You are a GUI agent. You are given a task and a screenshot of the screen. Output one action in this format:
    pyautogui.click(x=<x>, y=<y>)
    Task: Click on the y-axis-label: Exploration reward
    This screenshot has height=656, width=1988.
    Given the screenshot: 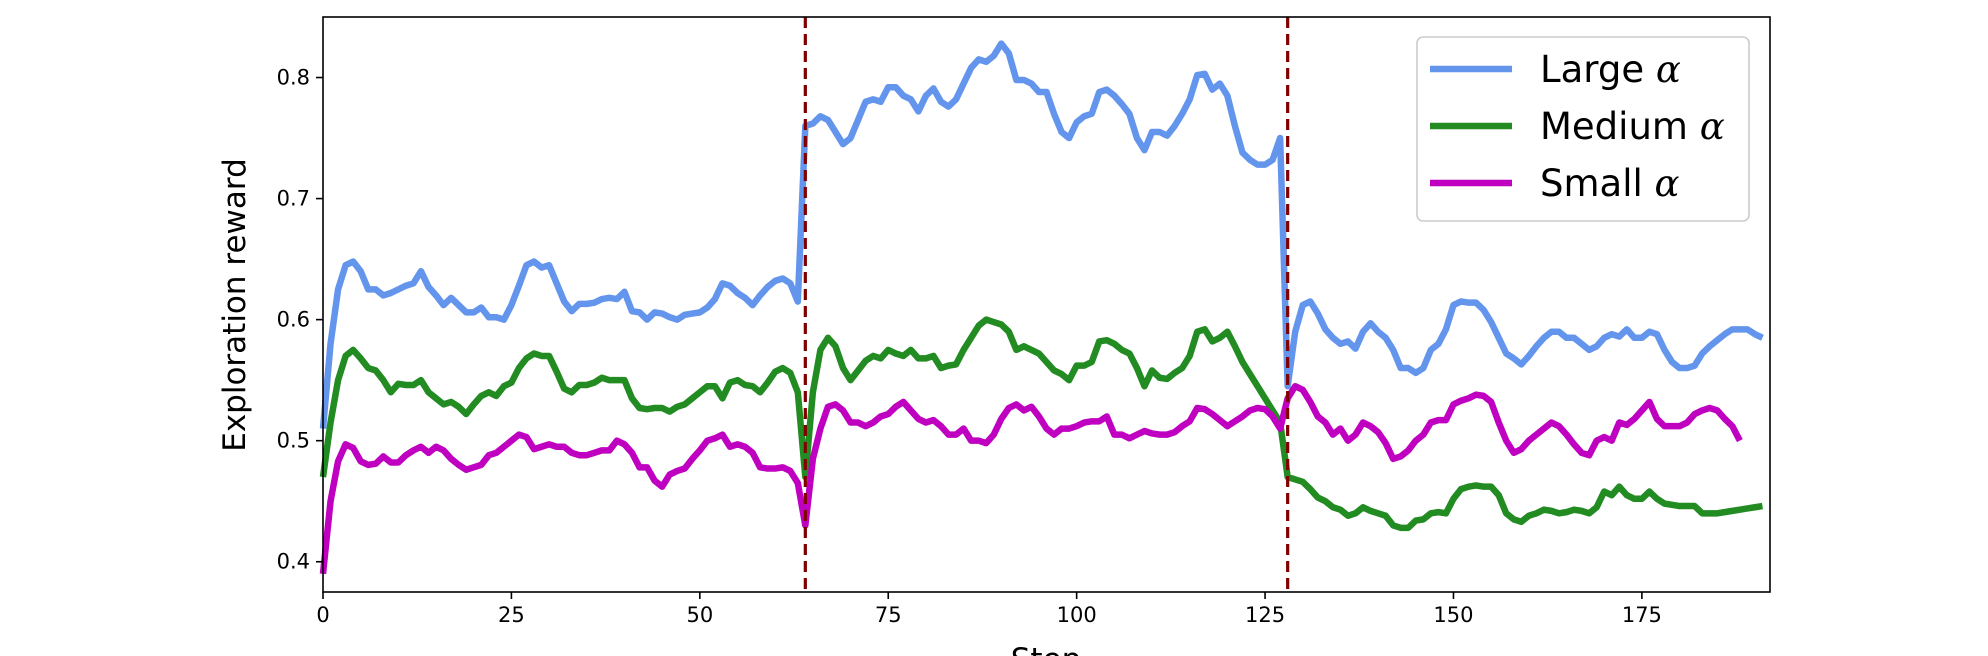 What is the action you would take?
    pyautogui.click(x=235, y=305)
    